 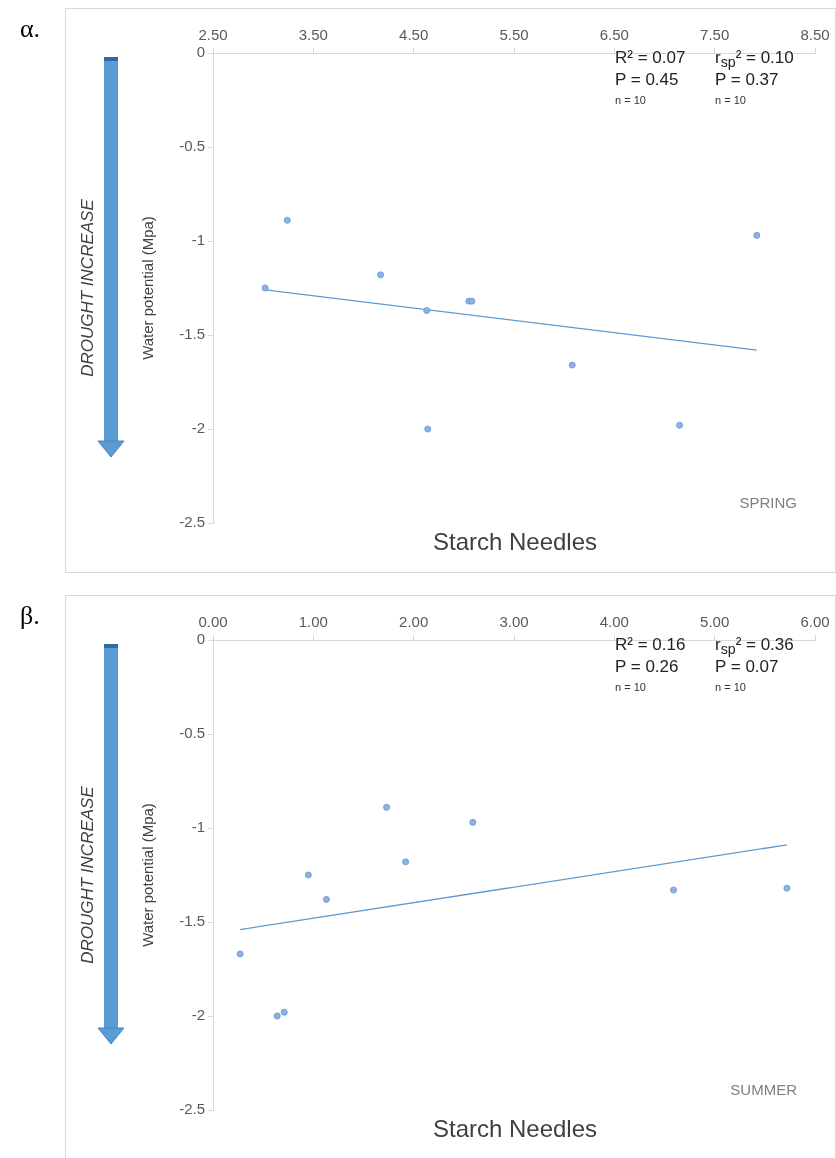 I want to click on x-tick-label: 3.00, so click(x=514, y=622).